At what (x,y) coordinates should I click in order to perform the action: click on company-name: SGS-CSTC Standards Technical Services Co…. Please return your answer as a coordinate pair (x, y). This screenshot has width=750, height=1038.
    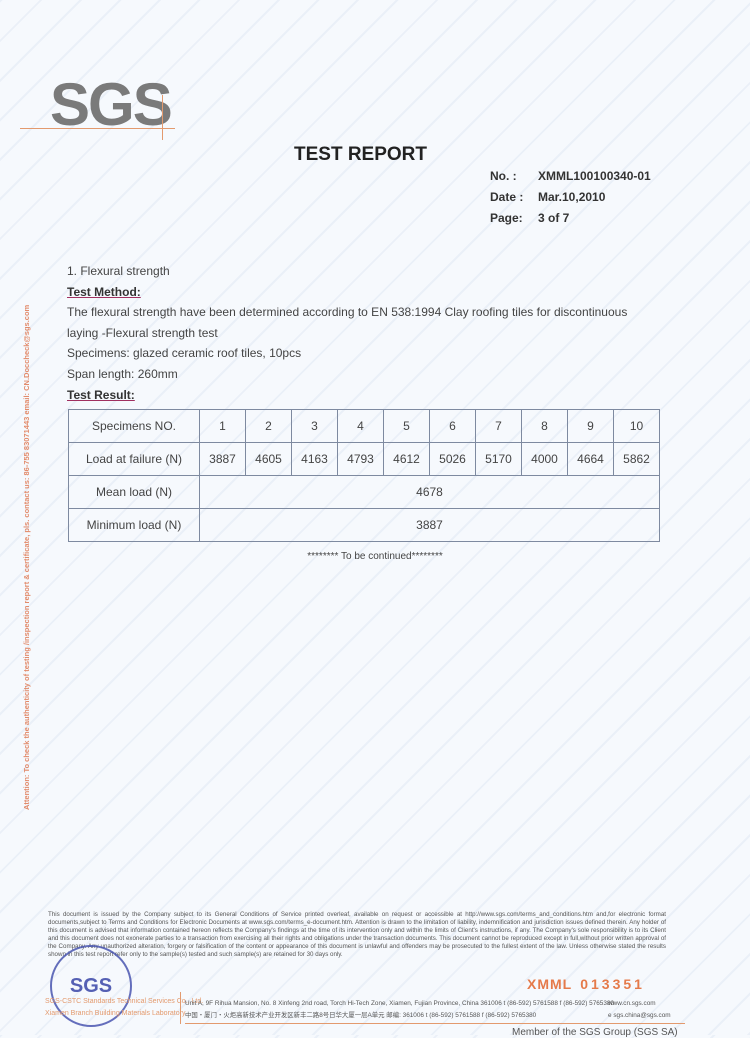
    Looking at the image, I should click on (124, 1007).